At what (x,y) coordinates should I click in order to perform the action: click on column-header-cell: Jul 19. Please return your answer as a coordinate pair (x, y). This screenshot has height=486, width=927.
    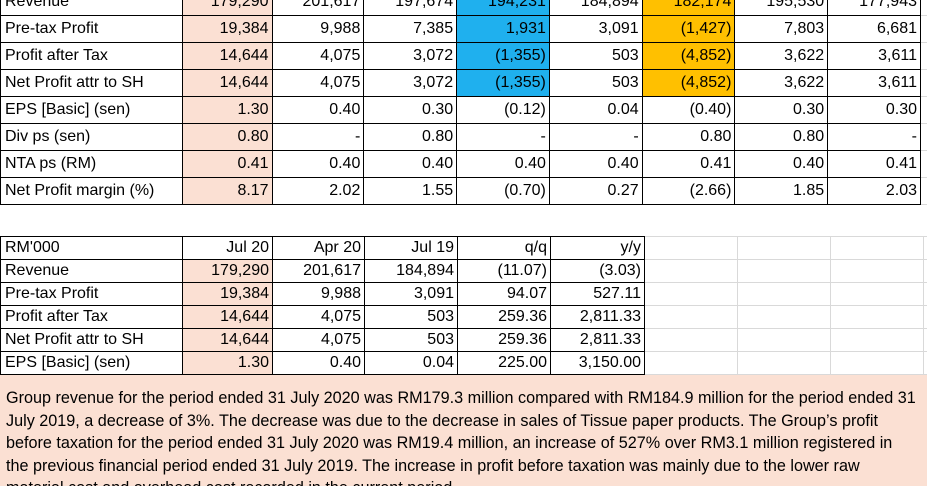
    Looking at the image, I should click on (411, 248).